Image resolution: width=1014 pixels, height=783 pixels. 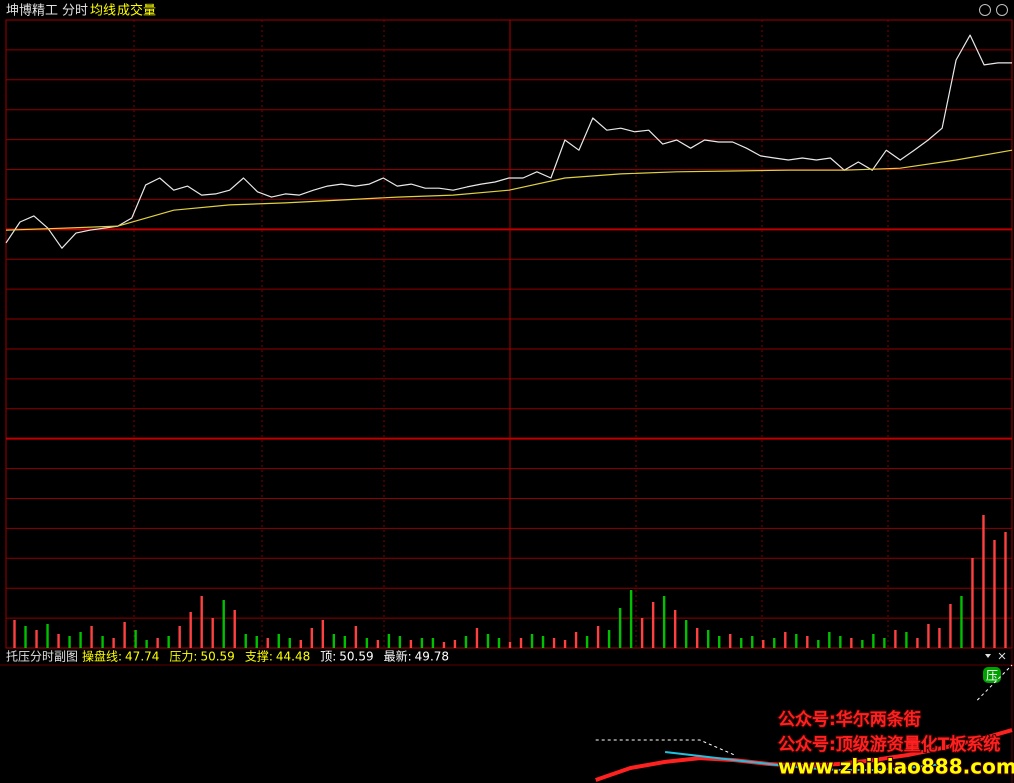 What do you see at coordinates (328, 657) in the screenshot?
I see `indicator-label: 顶:` at bounding box center [328, 657].